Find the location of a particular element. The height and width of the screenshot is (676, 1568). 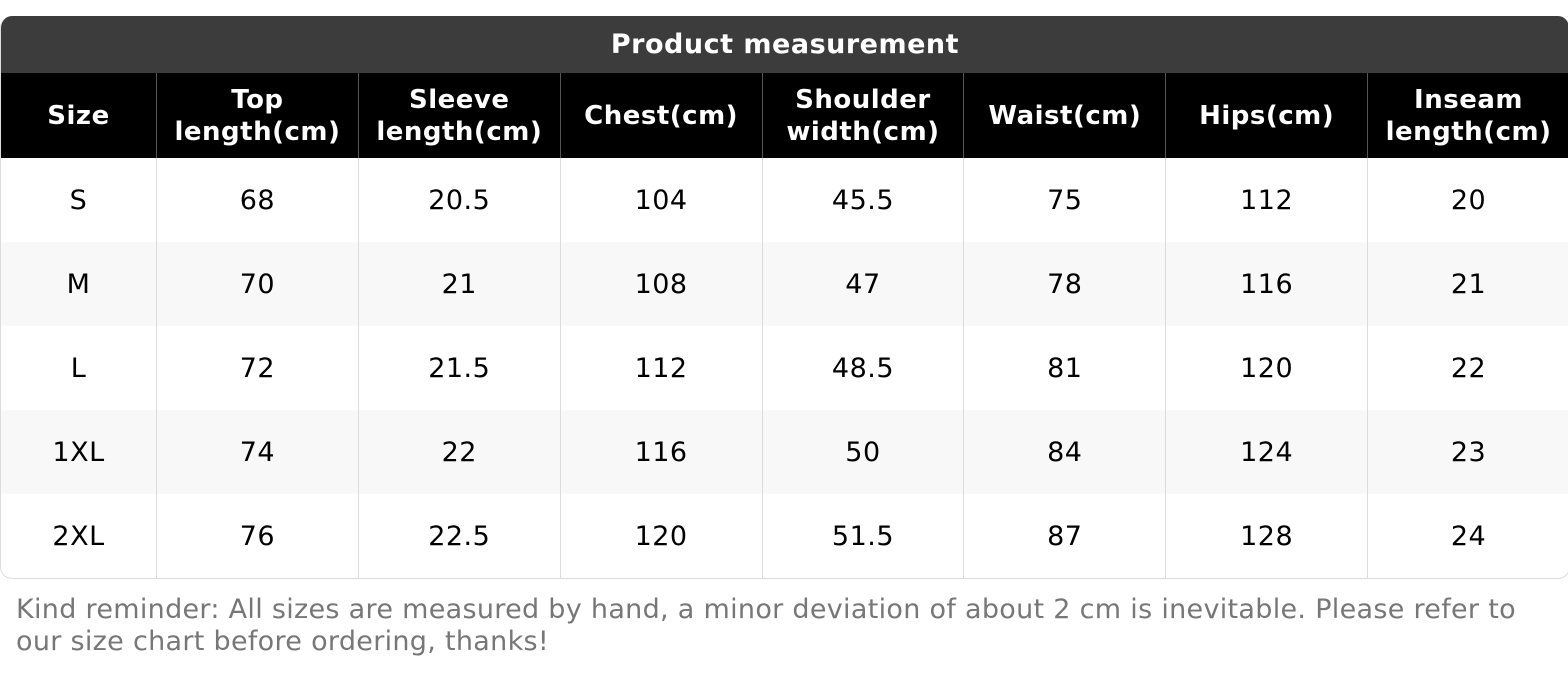

column-header: Chest(cm) is located at coordinates (660, 115).